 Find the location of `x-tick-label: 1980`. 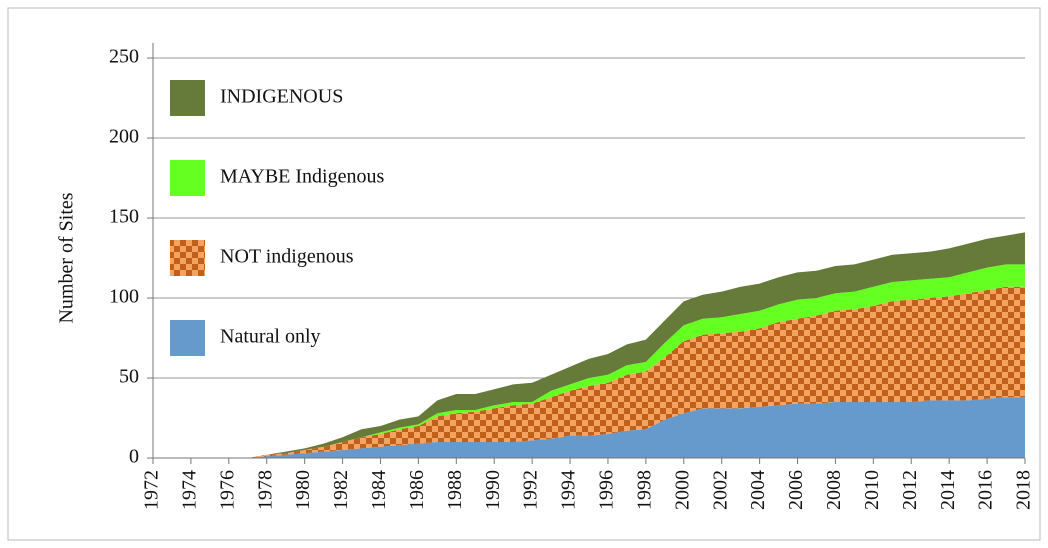

x-tick-label: 1980 is located at coordinates (303, 490).